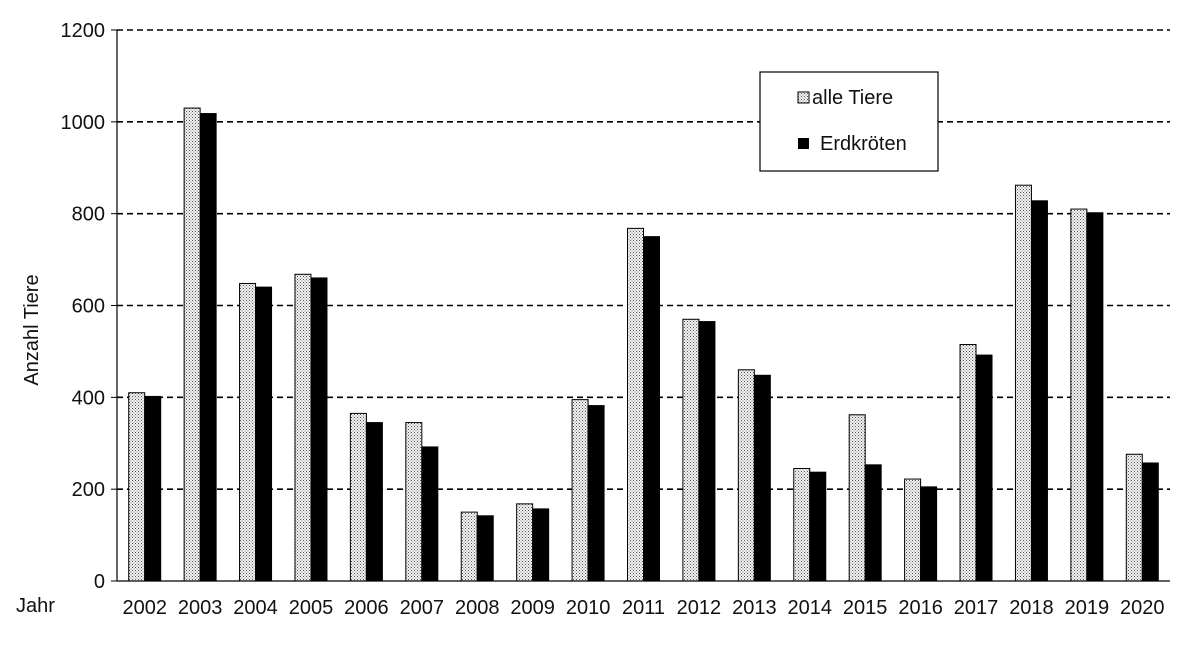 The width and height of the screenshot is (1202, 649). What do you see at coordinates (485, 548) in the screenshot?
I see `bar-erdkroeten-2008` at bounding box center [485, 548].